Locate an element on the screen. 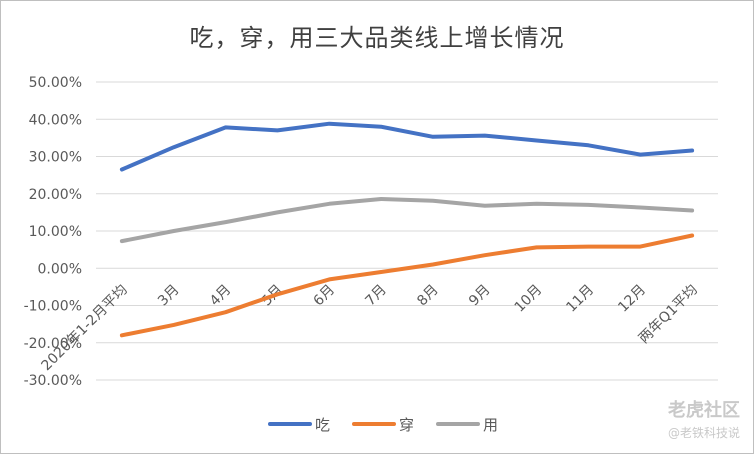 This screenshot has width=754, height=454. y-tick-label: 0.00% is located at coordinates (60, 269).